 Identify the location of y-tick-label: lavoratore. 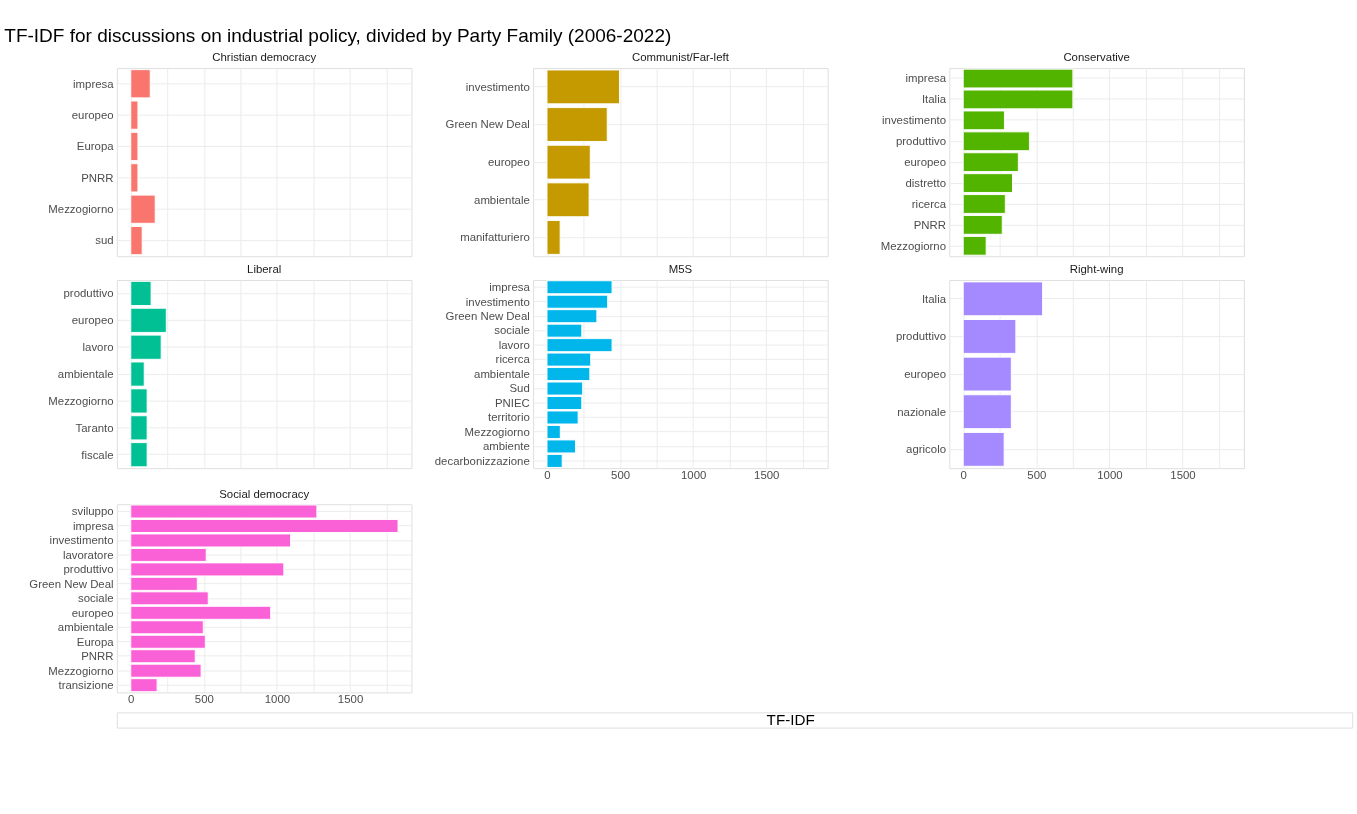
(88, 554).